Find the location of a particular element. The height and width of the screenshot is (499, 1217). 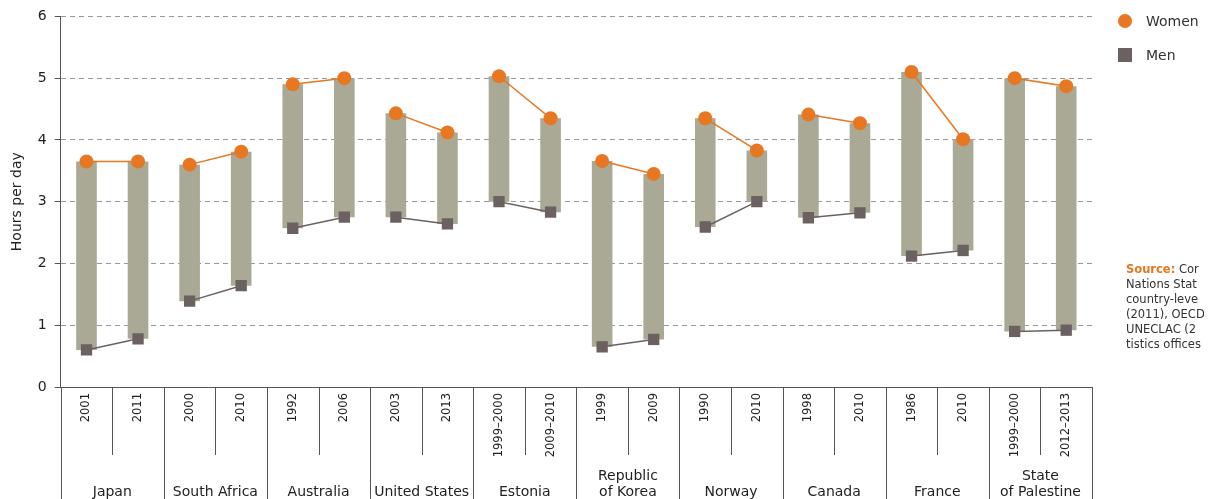

y-tick-label: 1 is located at coordinates (42, 323).